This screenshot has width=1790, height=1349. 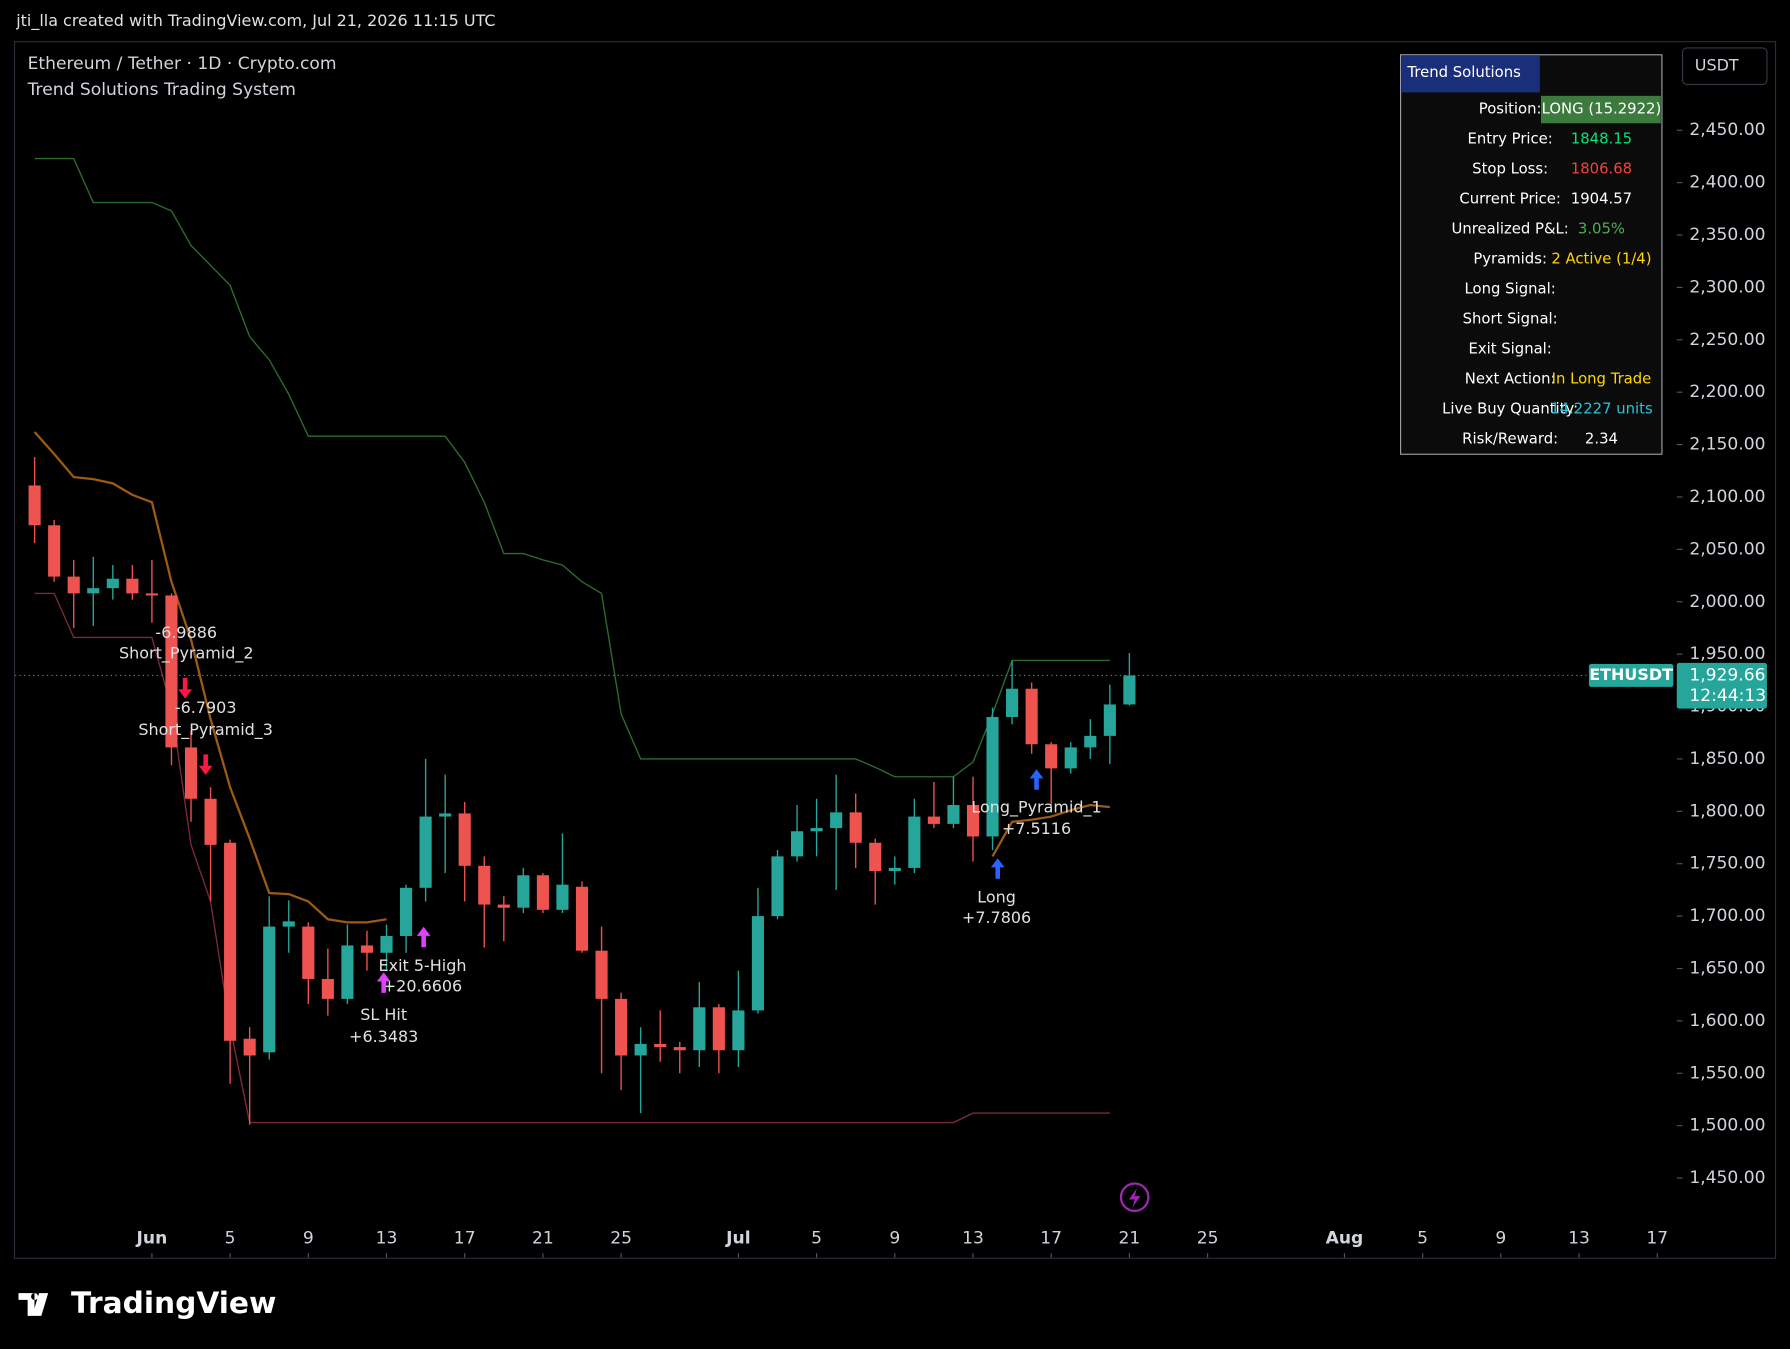 I want to click on table-label: Risk/Reward:, so click(x=1510, y=439).